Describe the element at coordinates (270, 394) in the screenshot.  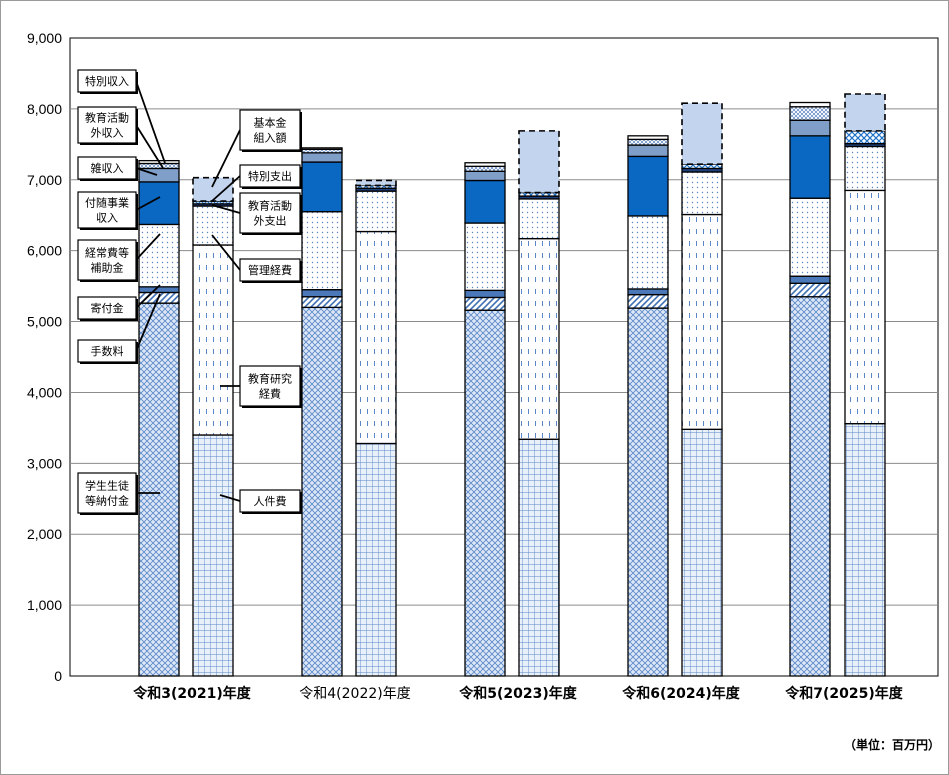
I see `callout-text: 経費` at that location.